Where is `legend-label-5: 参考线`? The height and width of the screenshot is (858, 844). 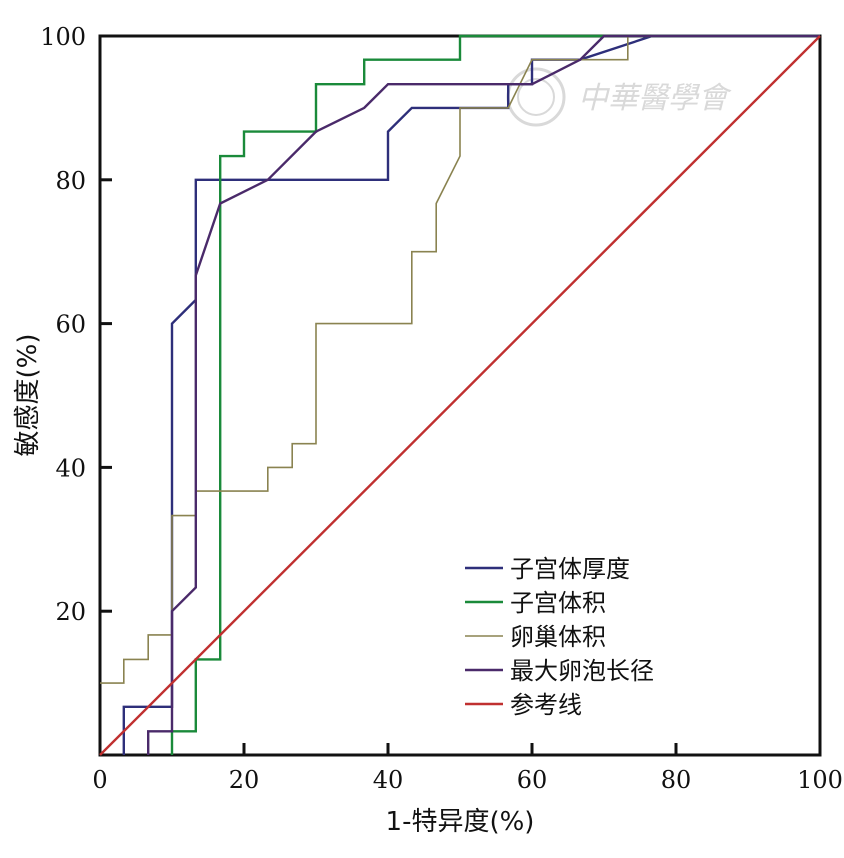
legend-label-5: 参考线 is located at coordinates (546, 705).